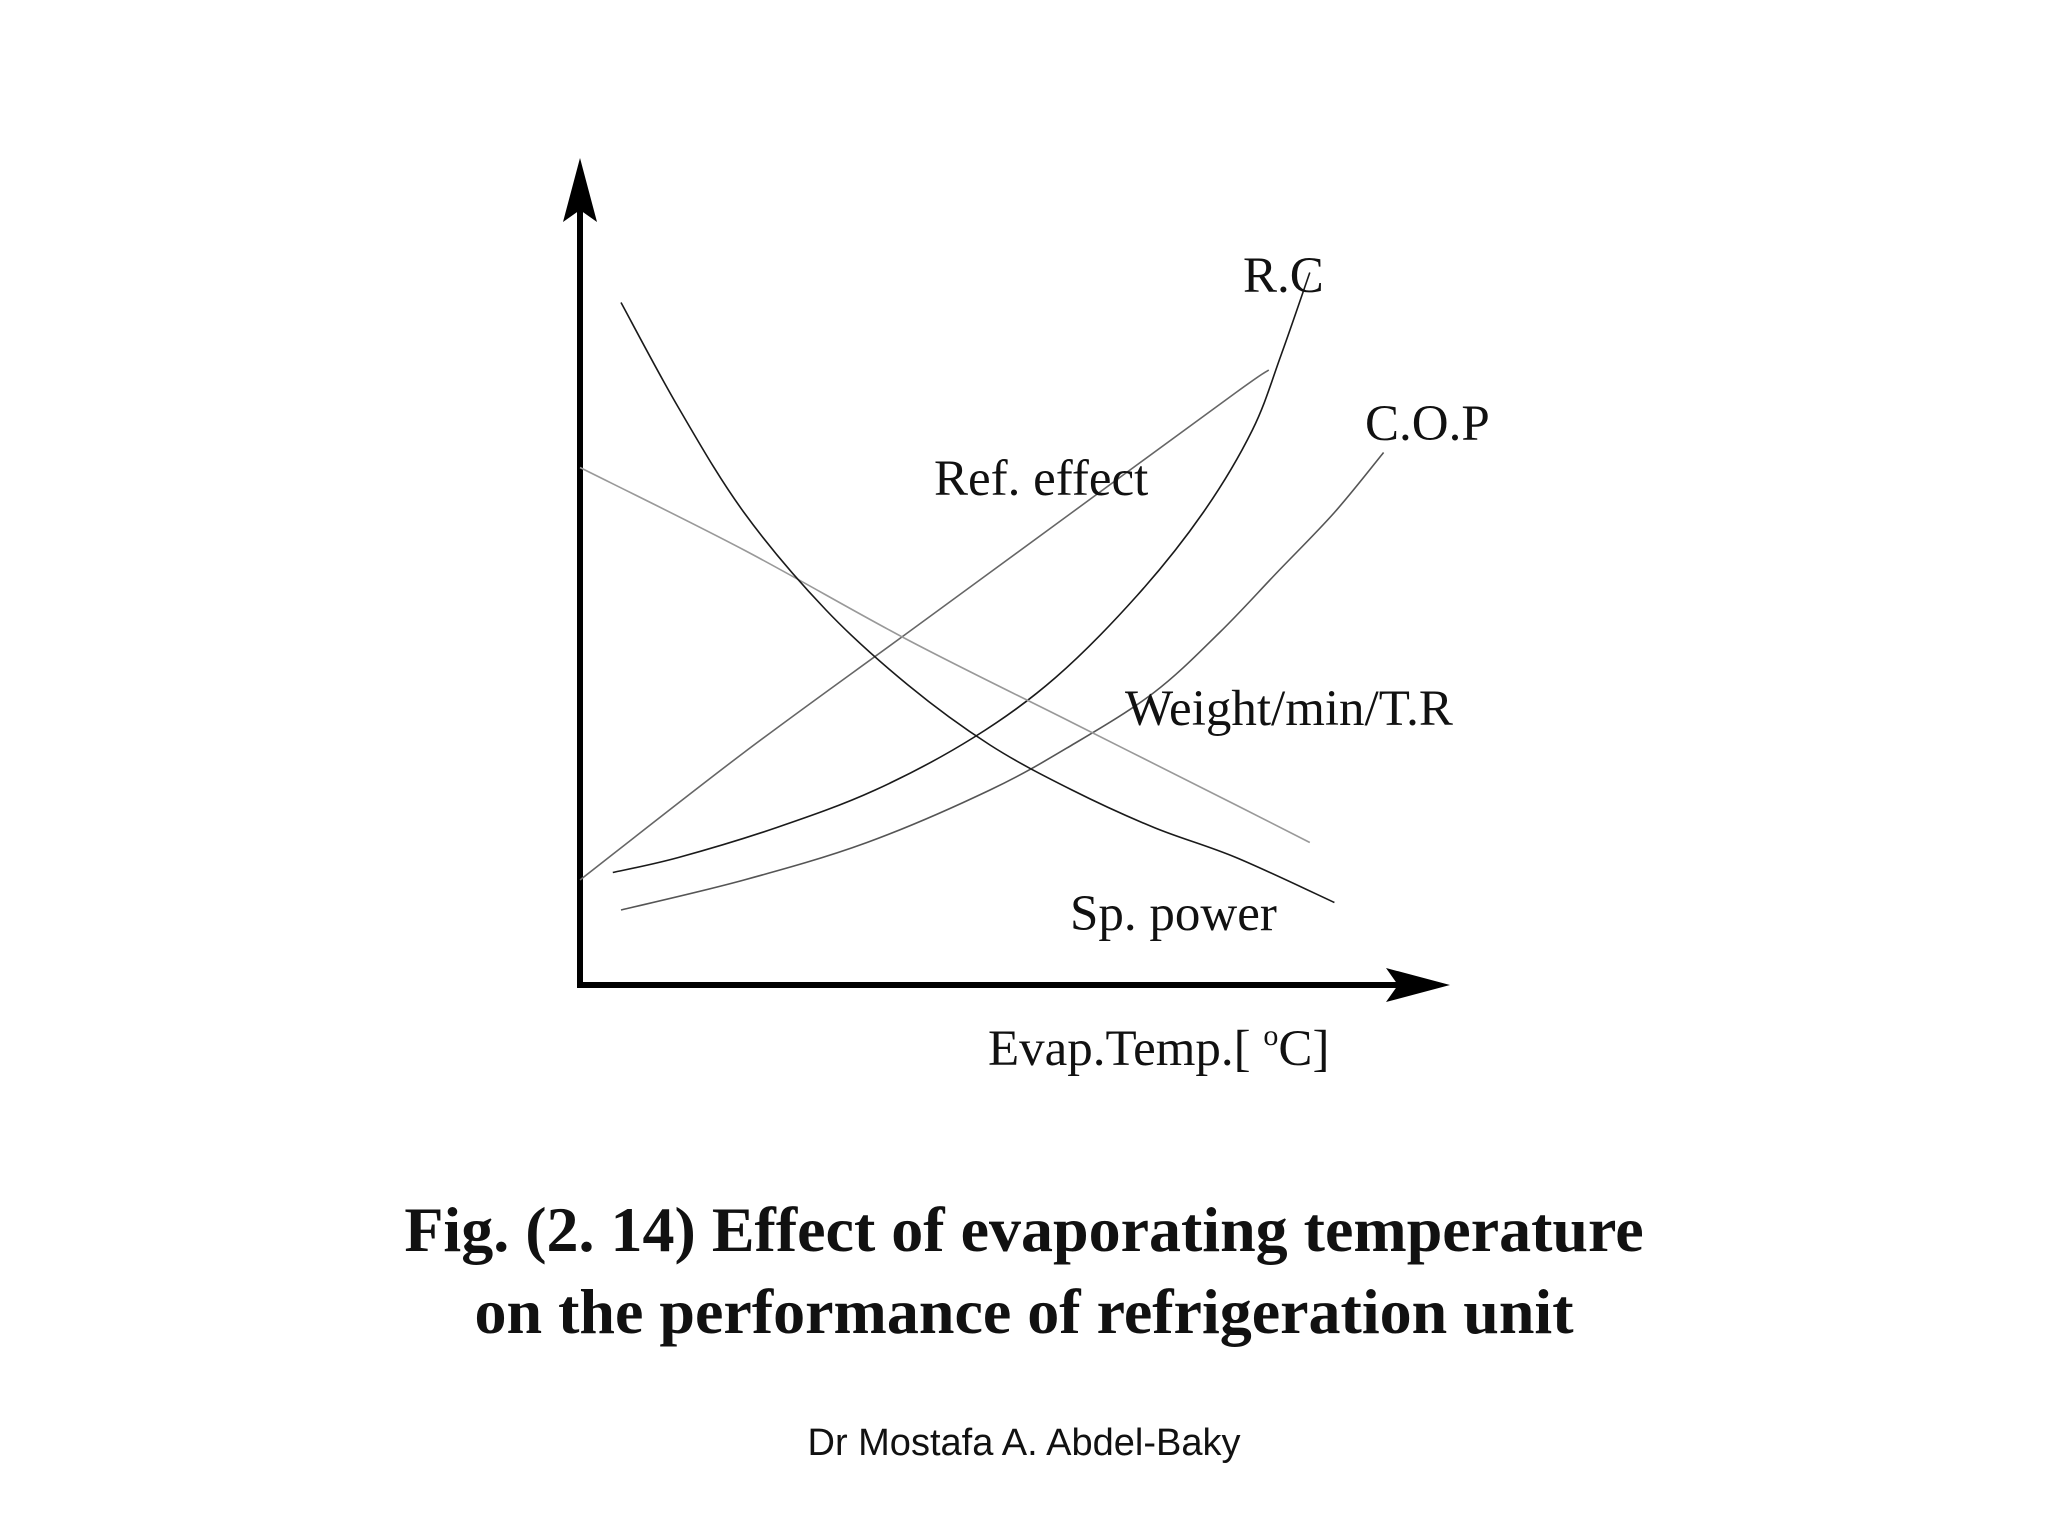 Image resolution: width=2048 pixels, height=1536 pixels. I want to click on series-line-r-c, so click(961, 573).